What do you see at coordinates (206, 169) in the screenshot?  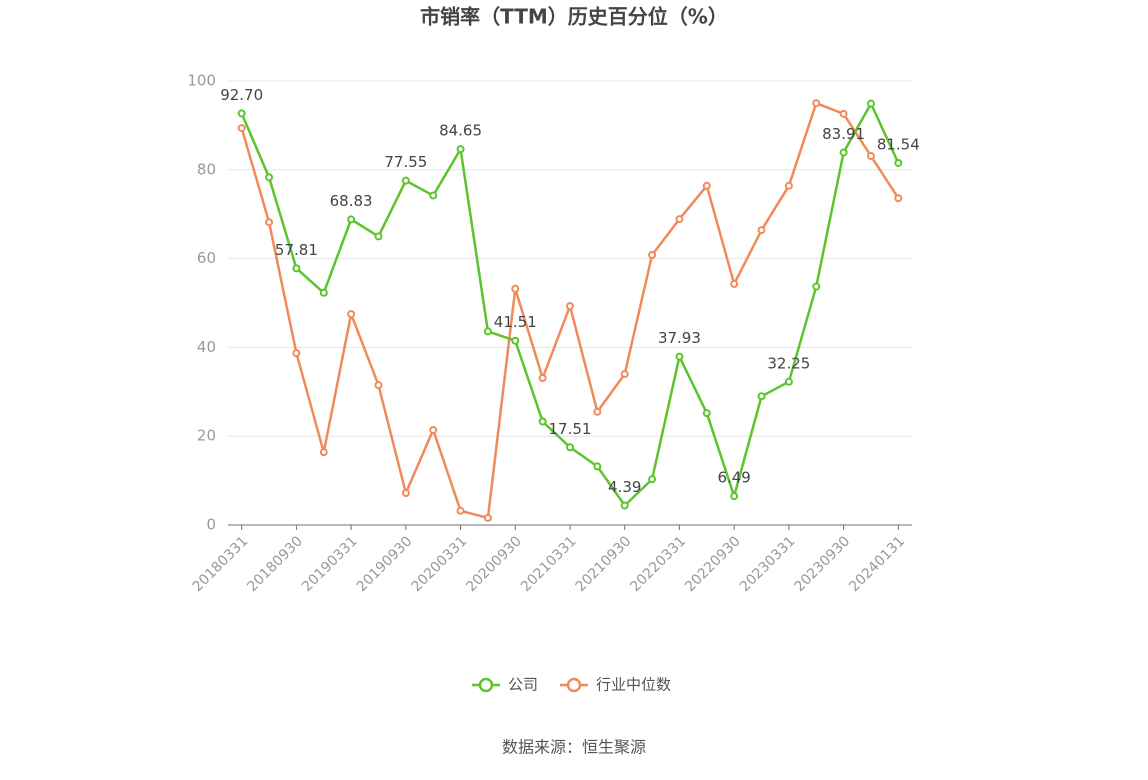 I see `y-tick-label: 80` at bounding box center [206, 169].